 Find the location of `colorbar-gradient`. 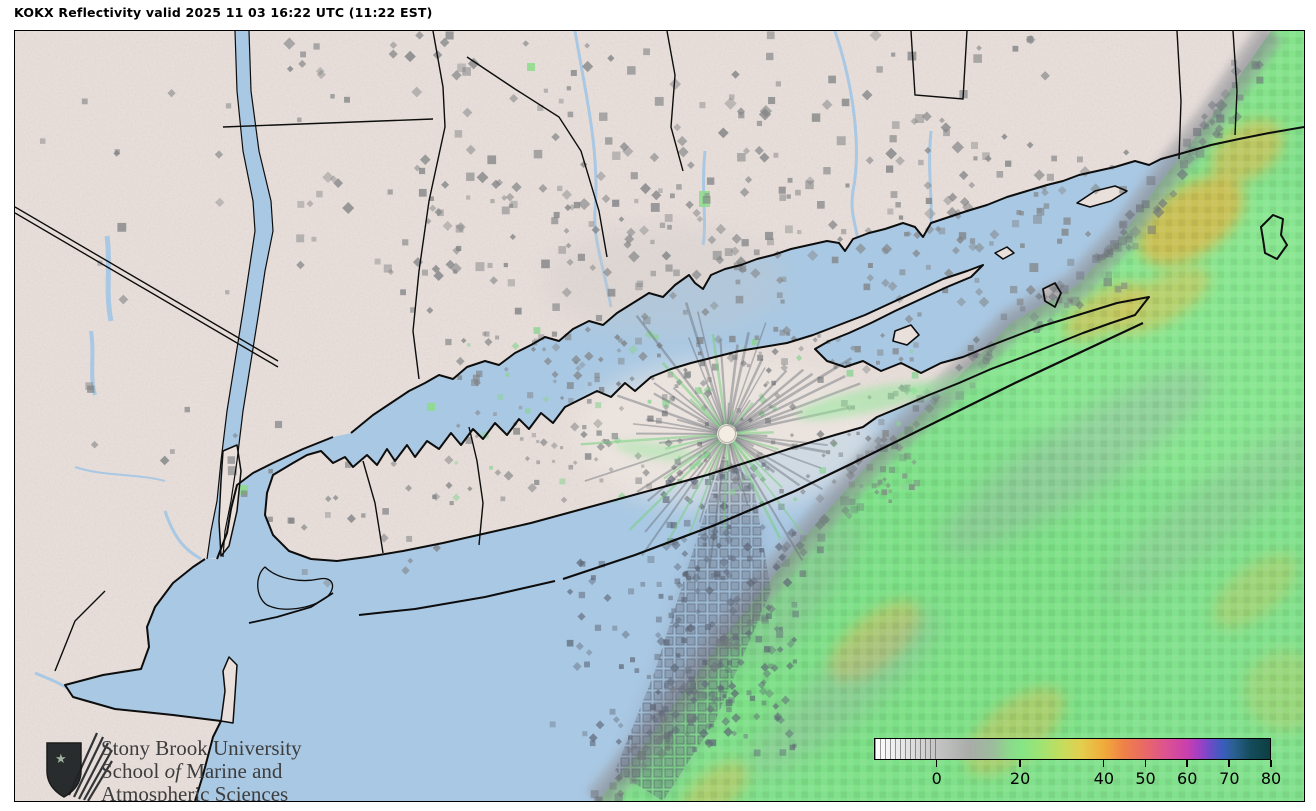

colorbar-gradient is located at coordinates (1072, 749).